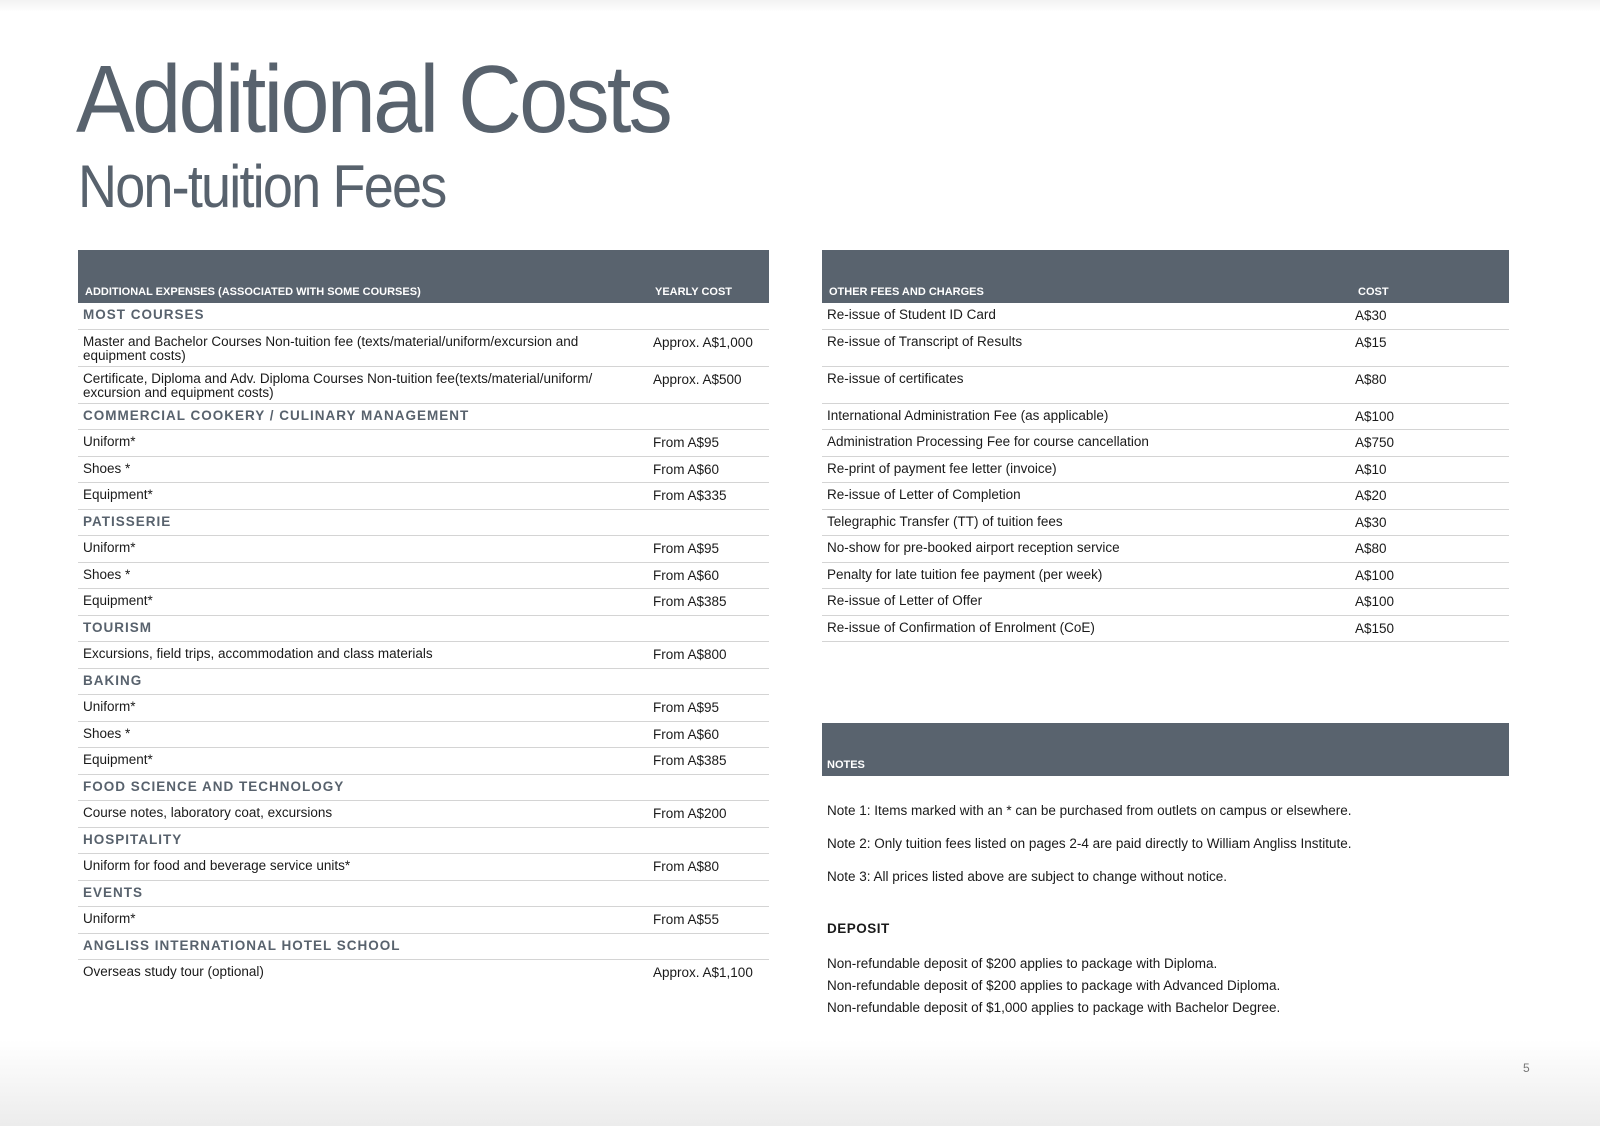 The image size is (1600, 1126). Describe the element at coordinates (690, 813) in the screenshot. I see `item-cost: From A$200` at that location.